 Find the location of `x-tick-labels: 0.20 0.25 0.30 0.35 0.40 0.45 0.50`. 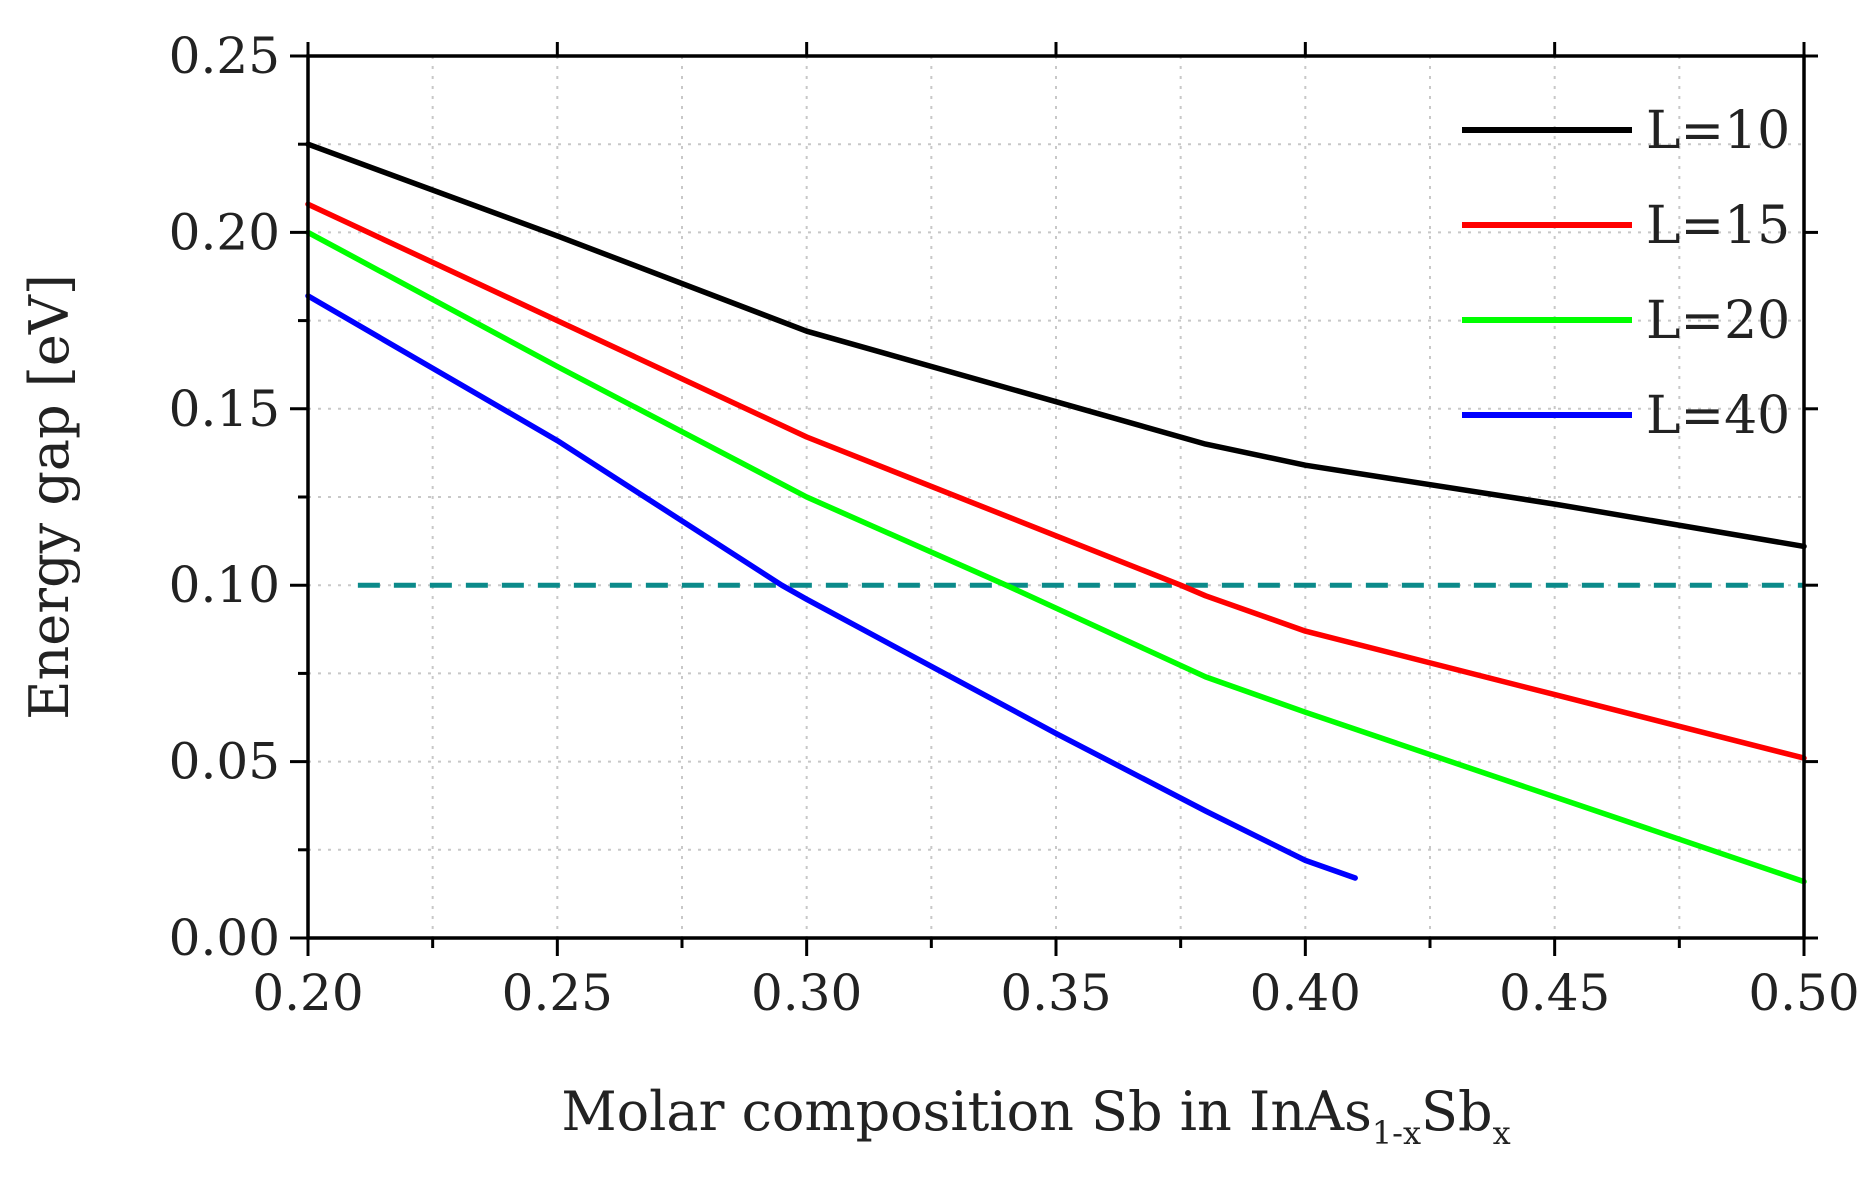

x-tick-labels: 0.20 0.25 0.30 0.35 0.40 0.45 0.50 is located at coordinates (1055, 993).